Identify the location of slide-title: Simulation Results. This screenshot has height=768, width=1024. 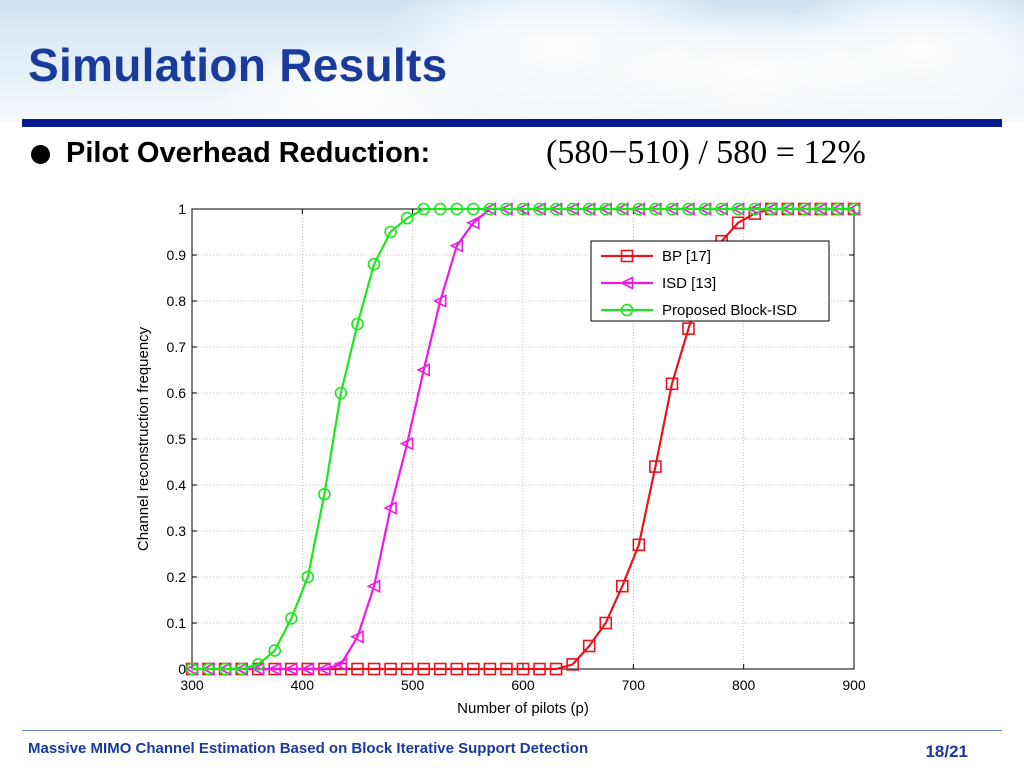
(238, 65).